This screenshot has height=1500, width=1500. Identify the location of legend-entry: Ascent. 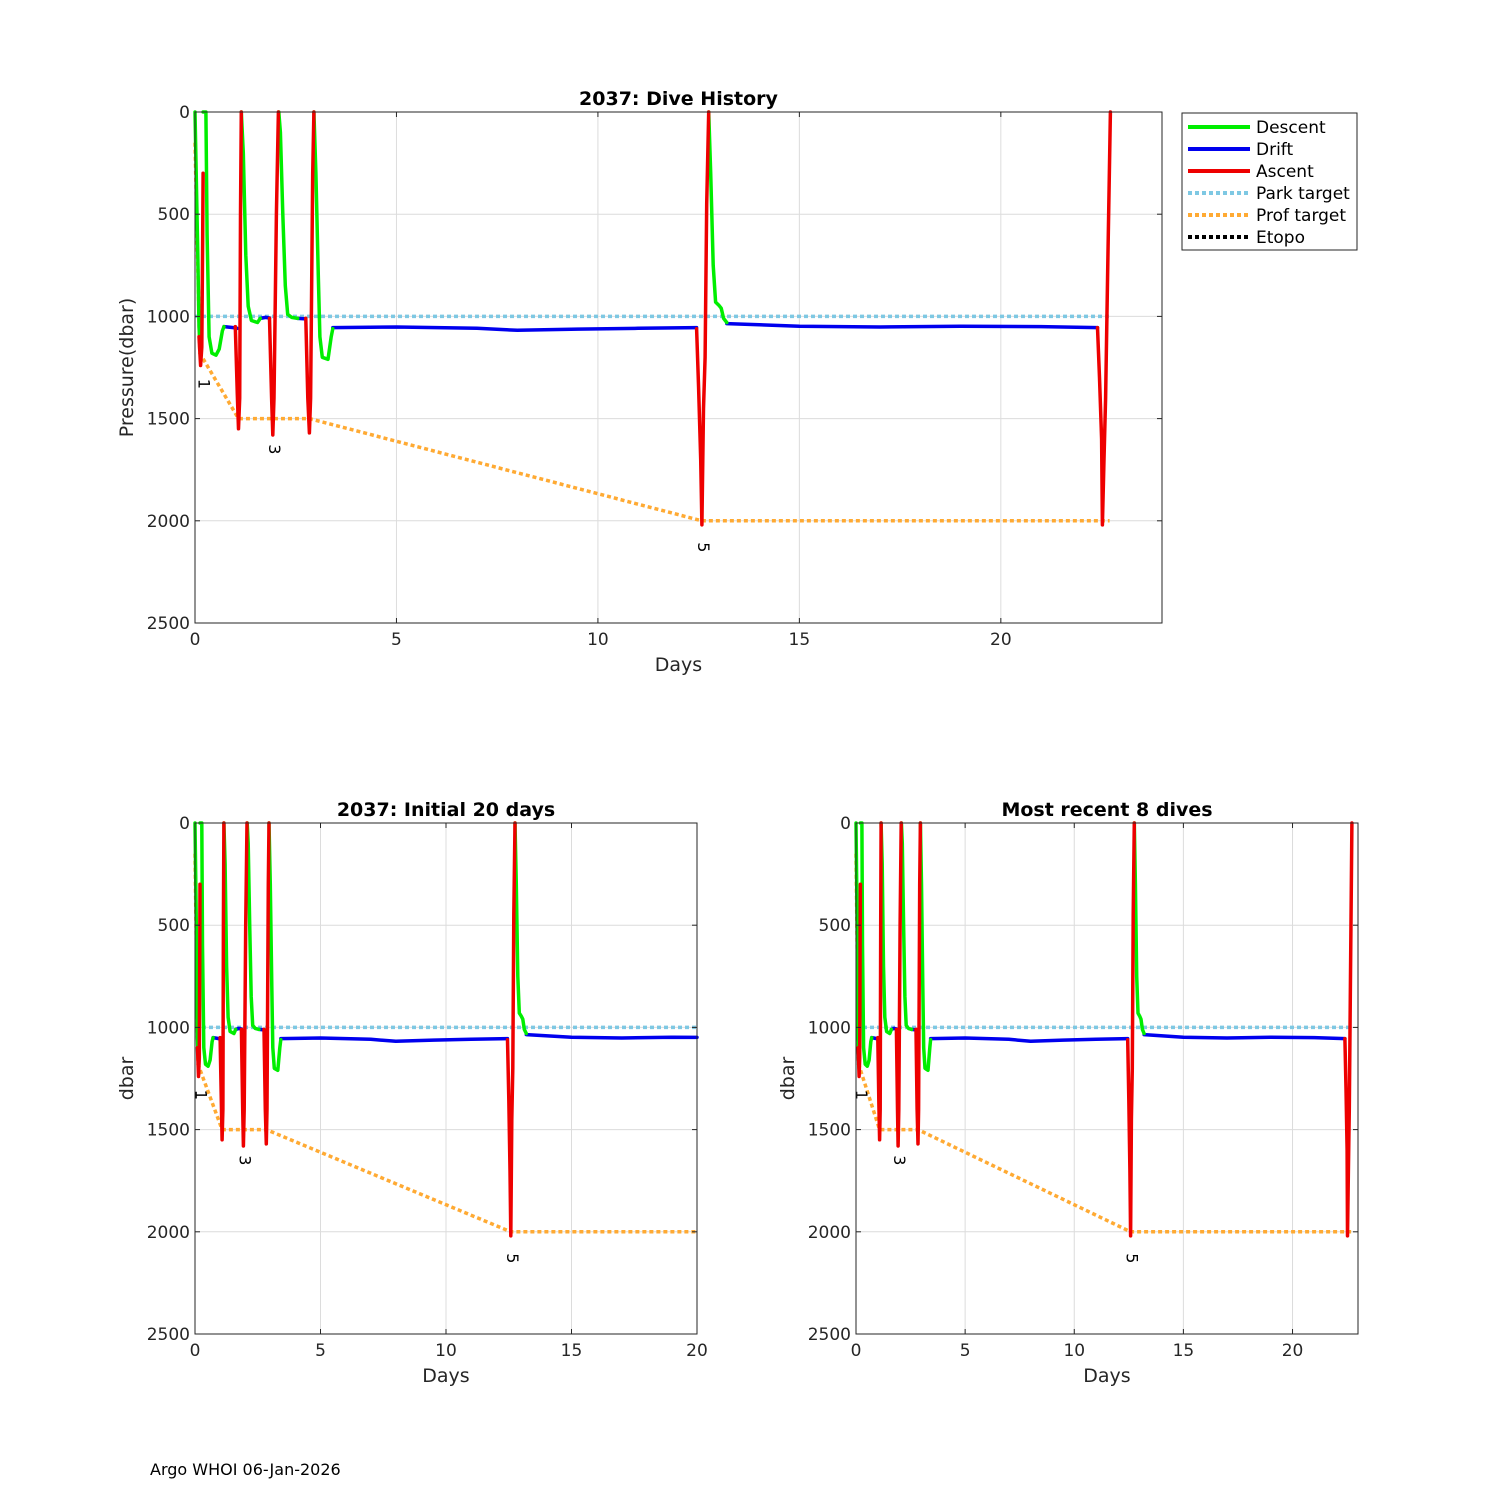
(1285, 172).